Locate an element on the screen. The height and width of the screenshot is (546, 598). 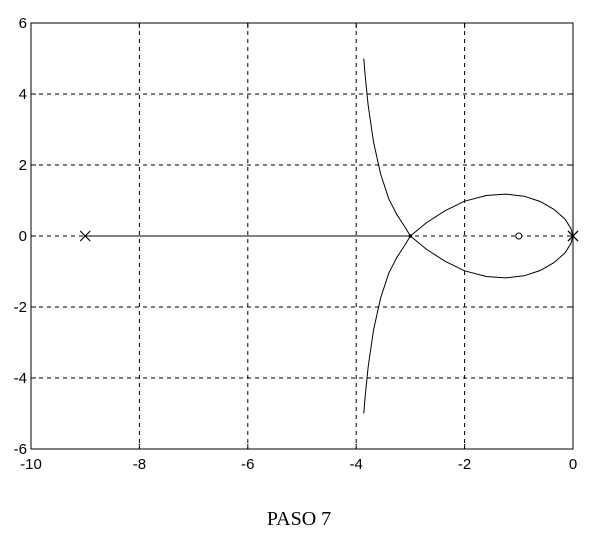
x-tick-label: -4 is located at coordinates (356, 464).